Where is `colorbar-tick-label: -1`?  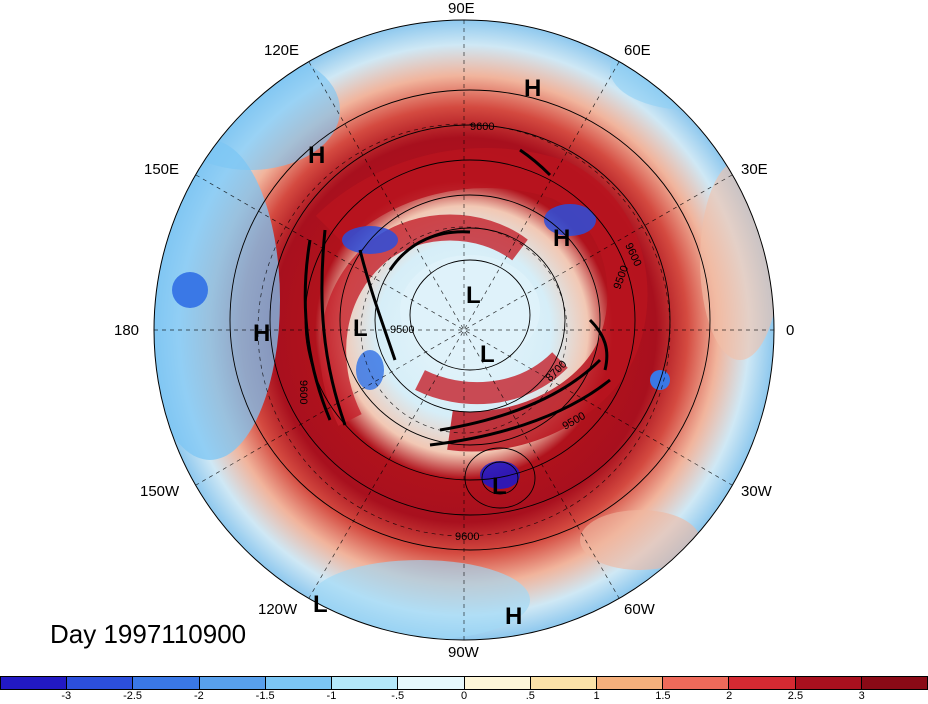
colorbar-tick-label: -1 is located at coordinates (331, 696).